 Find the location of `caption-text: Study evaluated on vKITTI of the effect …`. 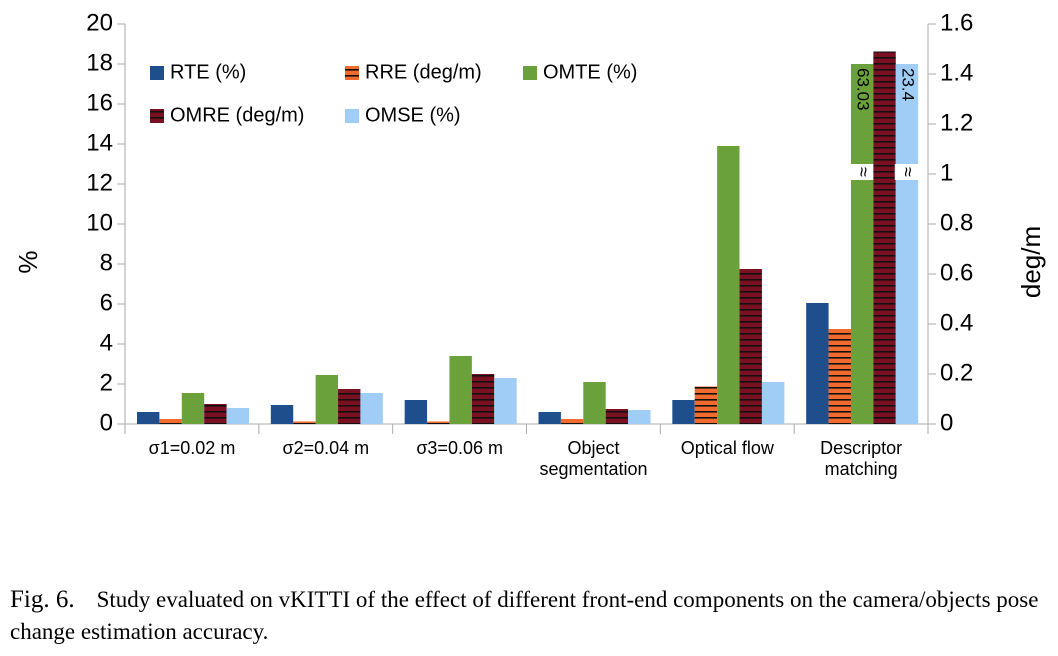

caption-text: Study evaluated on vKITTI of the effect … is located at coordinates (524, 615).